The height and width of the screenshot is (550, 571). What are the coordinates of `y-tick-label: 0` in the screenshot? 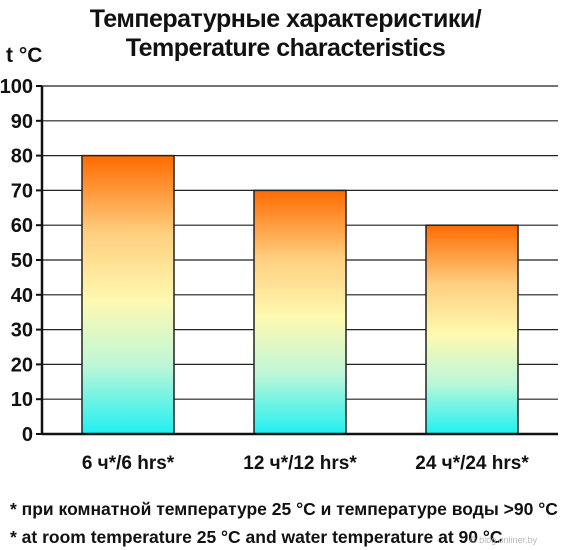 It's located at (27, 435).